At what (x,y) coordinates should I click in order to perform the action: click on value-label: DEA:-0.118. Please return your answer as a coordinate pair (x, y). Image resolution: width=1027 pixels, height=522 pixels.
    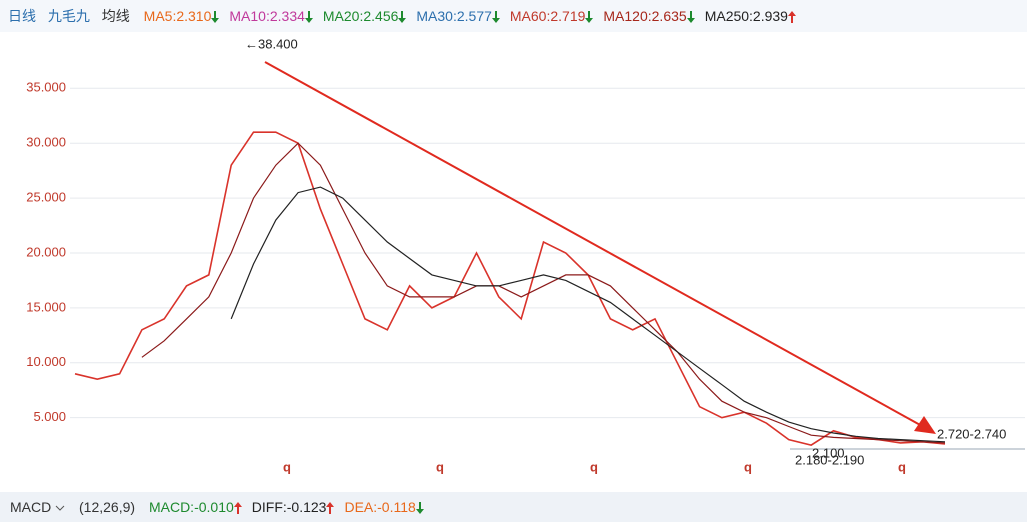
    Looking at the image, I should click on (384, 507).